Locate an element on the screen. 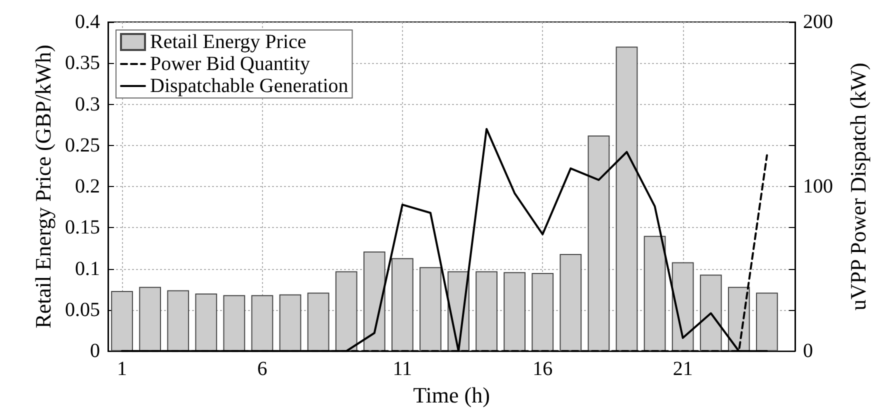 The height and width of the screenshot is (411, 882). y-tick-label: 0 is located at coordinates (95, 351).